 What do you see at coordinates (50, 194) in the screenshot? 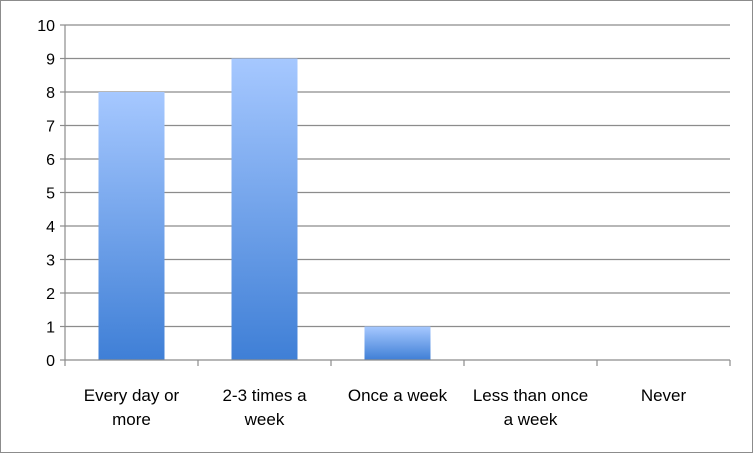
I see `y-tick-label: 5` at bounding box center [50, 194].